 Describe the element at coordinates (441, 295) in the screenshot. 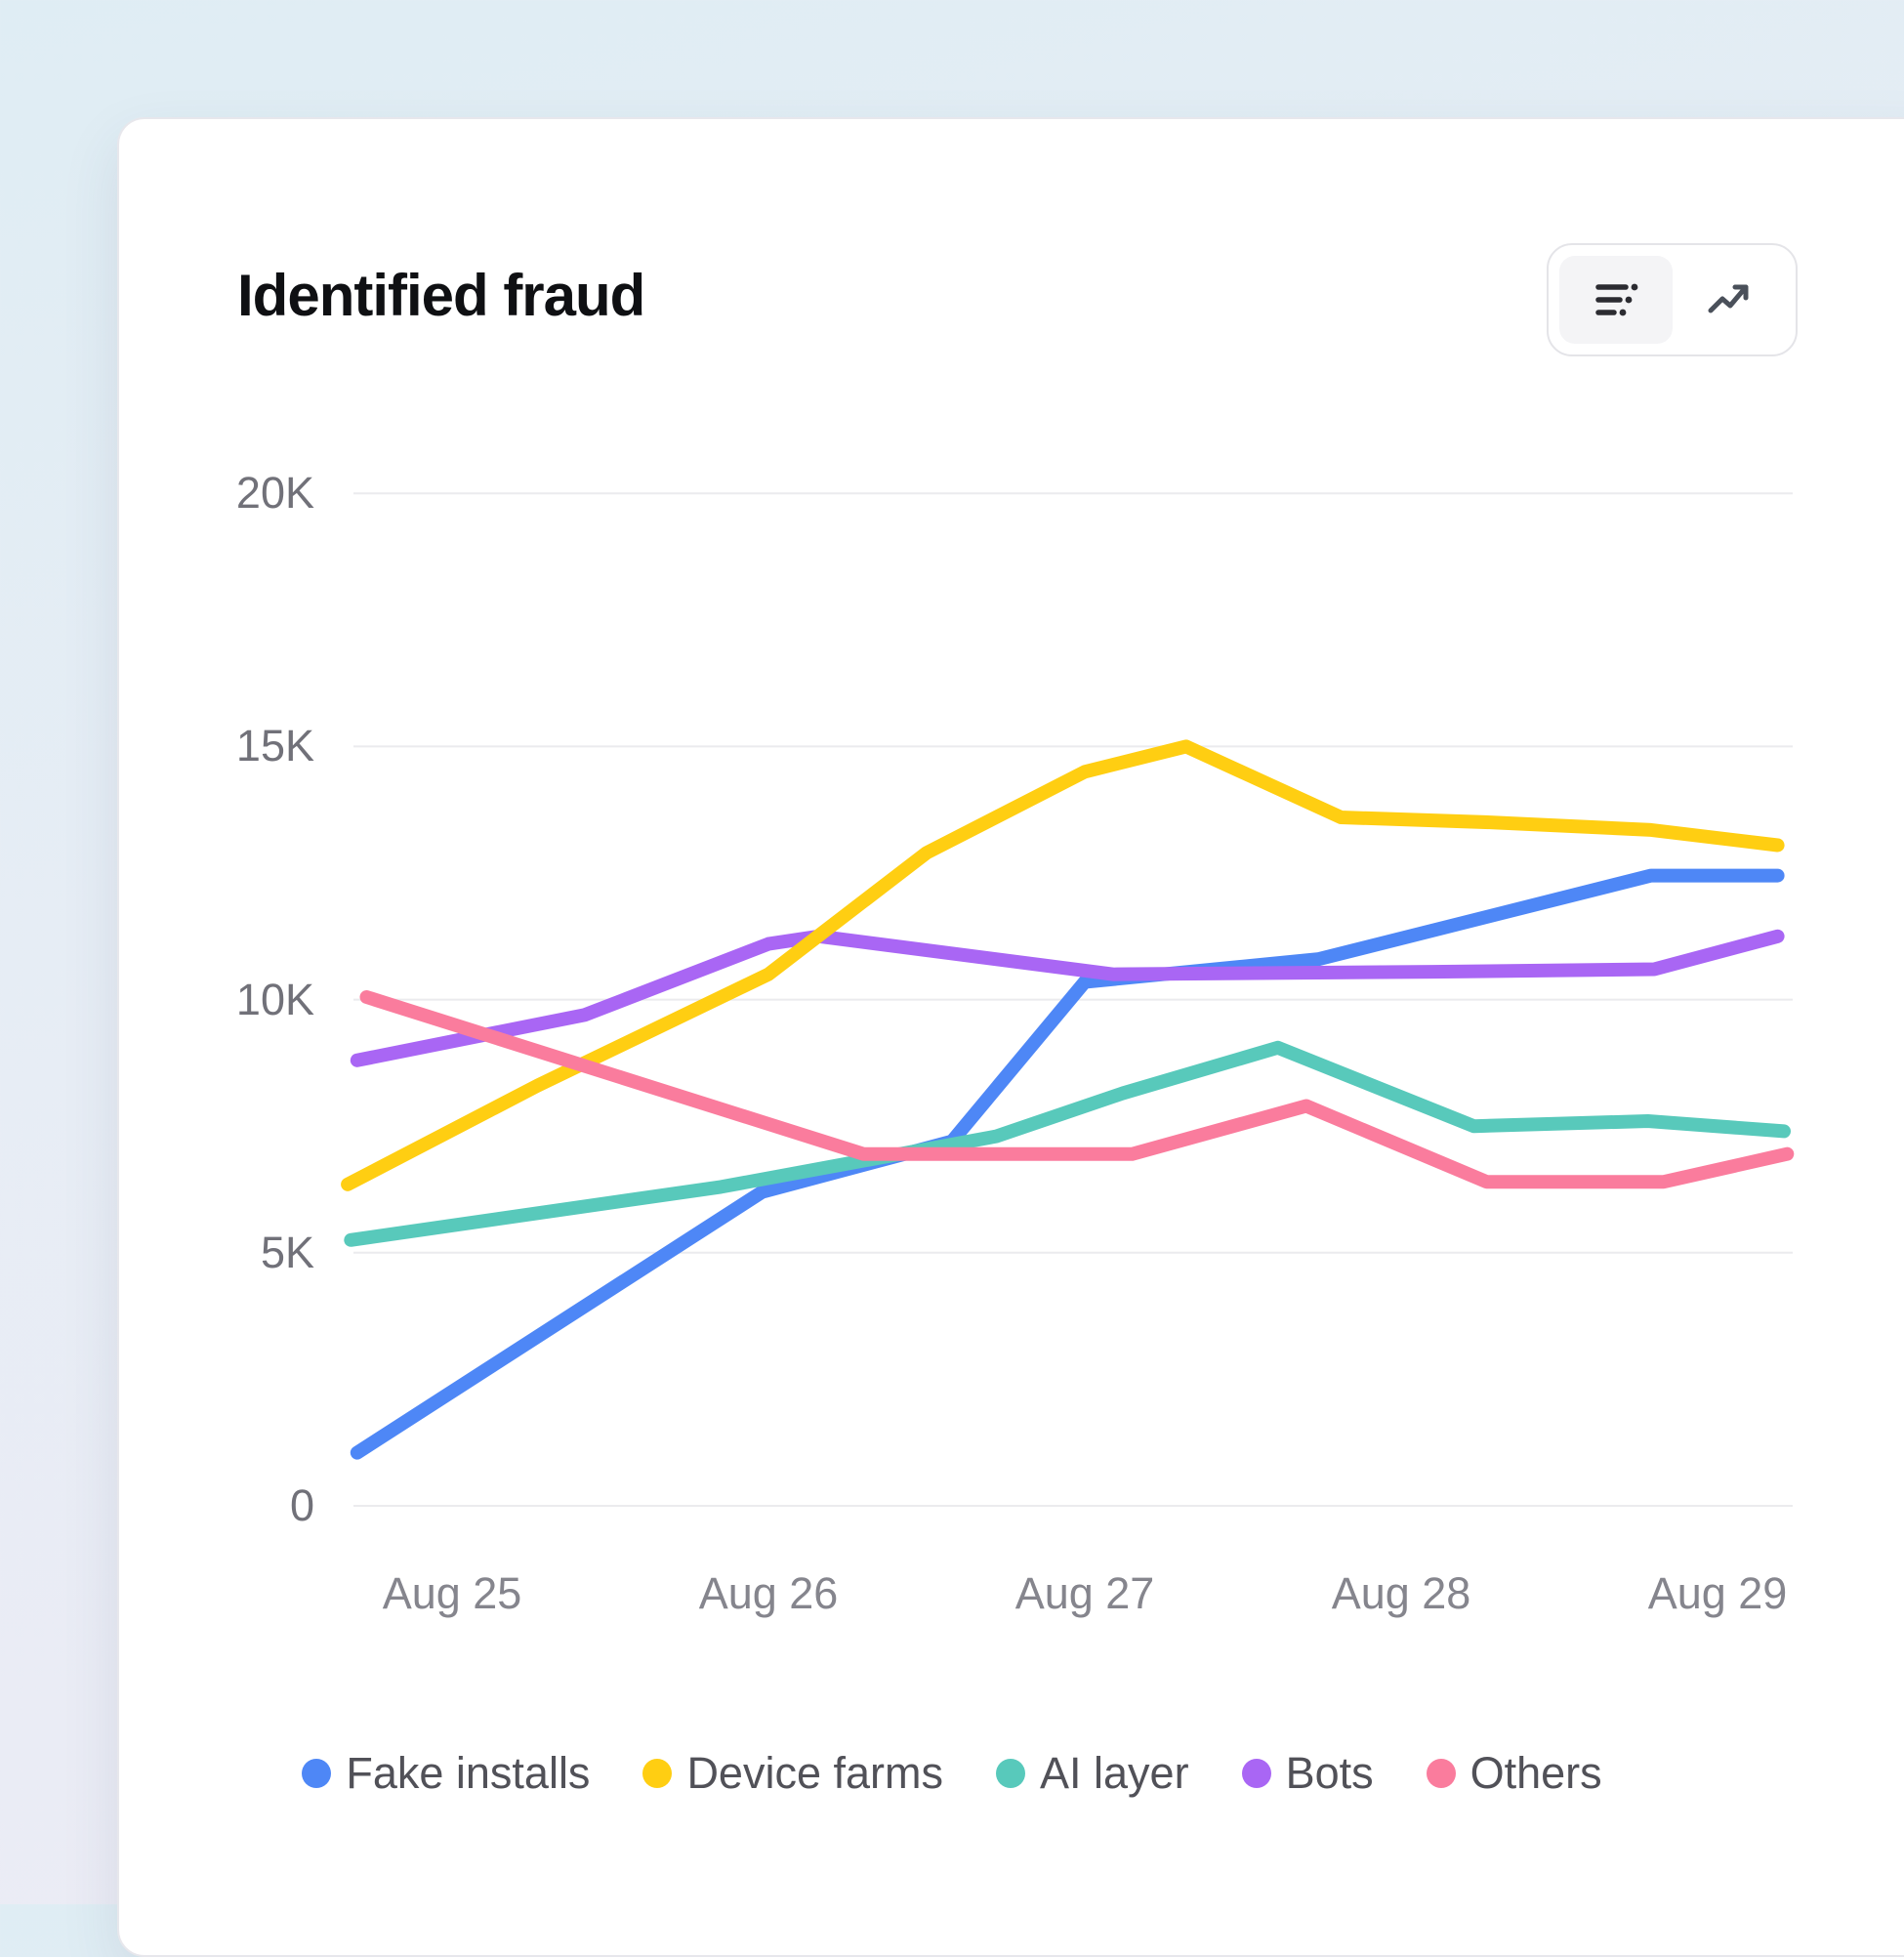

I see `page-title: Identified fraud` at that location.